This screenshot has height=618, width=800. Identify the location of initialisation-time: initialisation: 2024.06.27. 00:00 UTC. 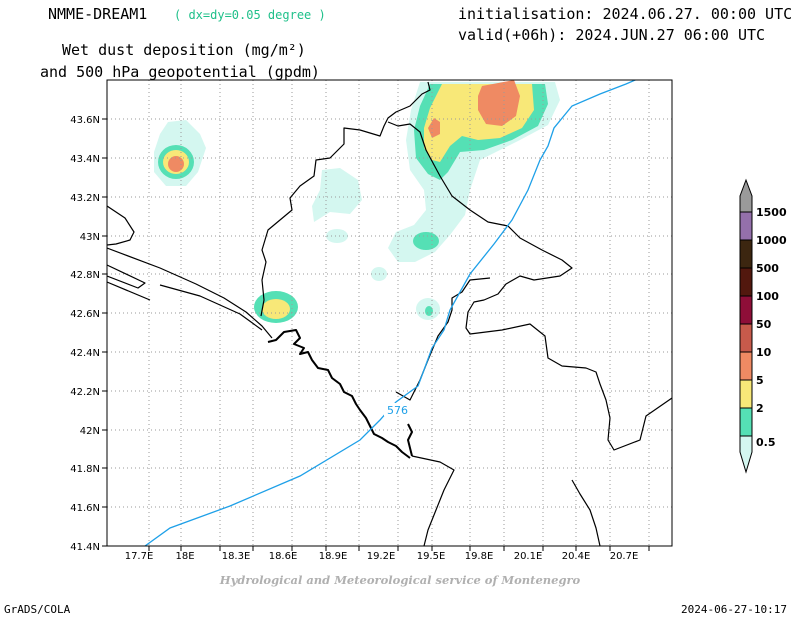
(625, 14).